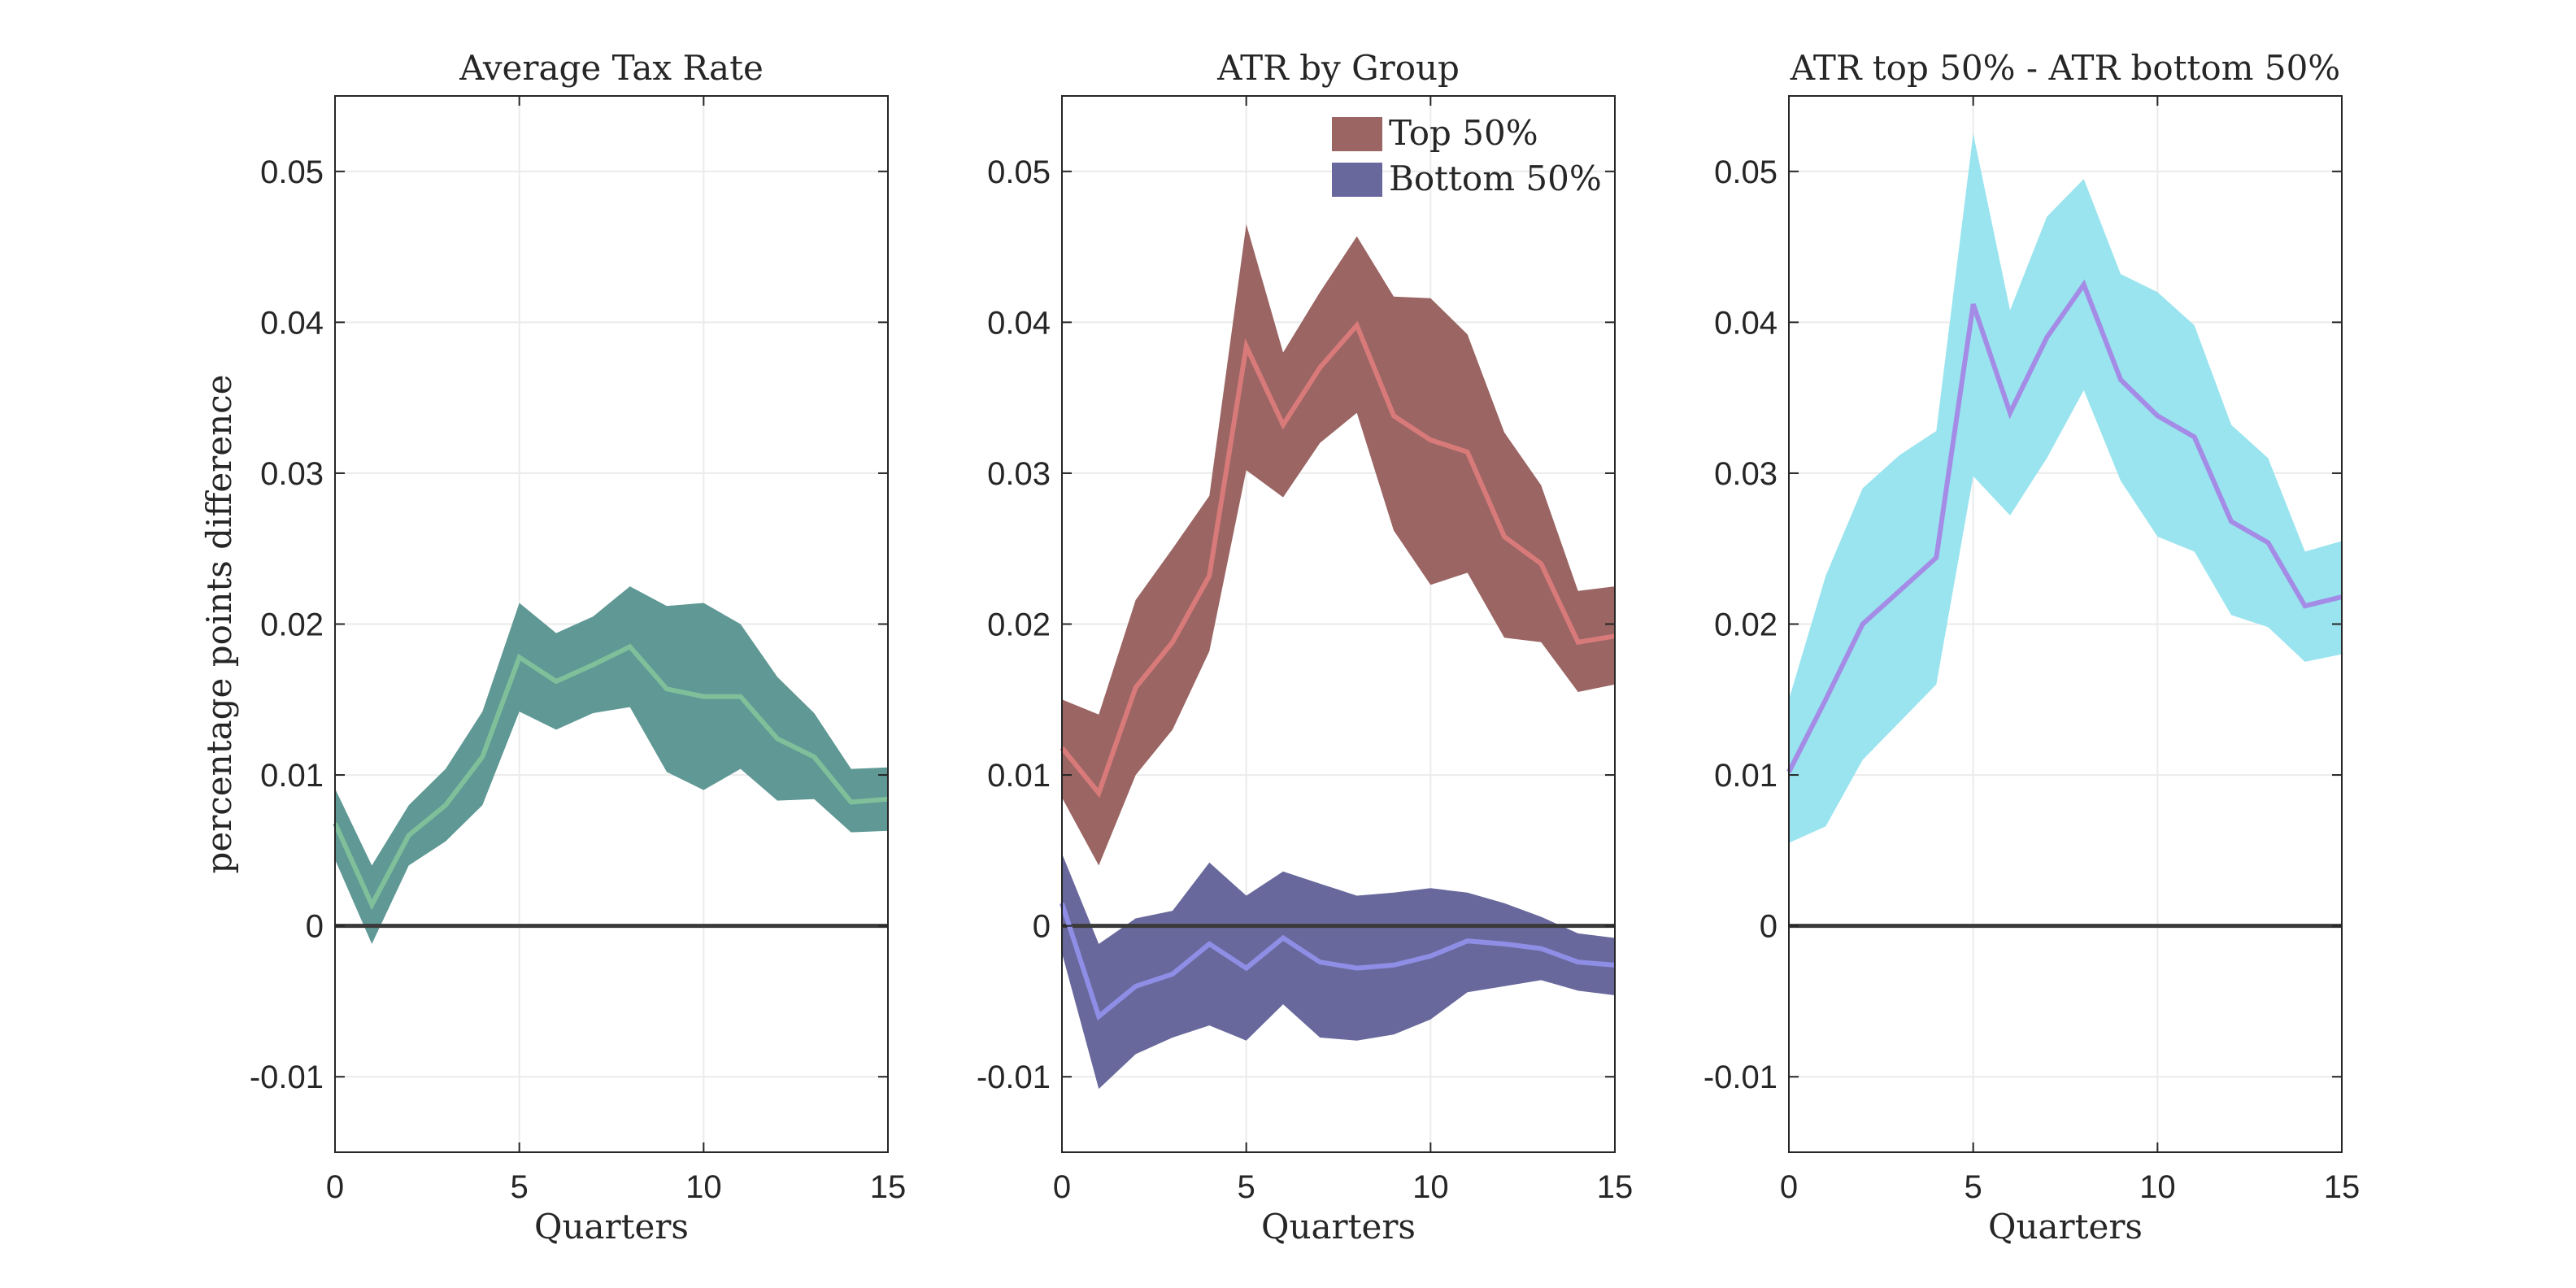  I want to click on chart-title: ATR top 50% - ATR bottom 50%, so click(2065, 68).